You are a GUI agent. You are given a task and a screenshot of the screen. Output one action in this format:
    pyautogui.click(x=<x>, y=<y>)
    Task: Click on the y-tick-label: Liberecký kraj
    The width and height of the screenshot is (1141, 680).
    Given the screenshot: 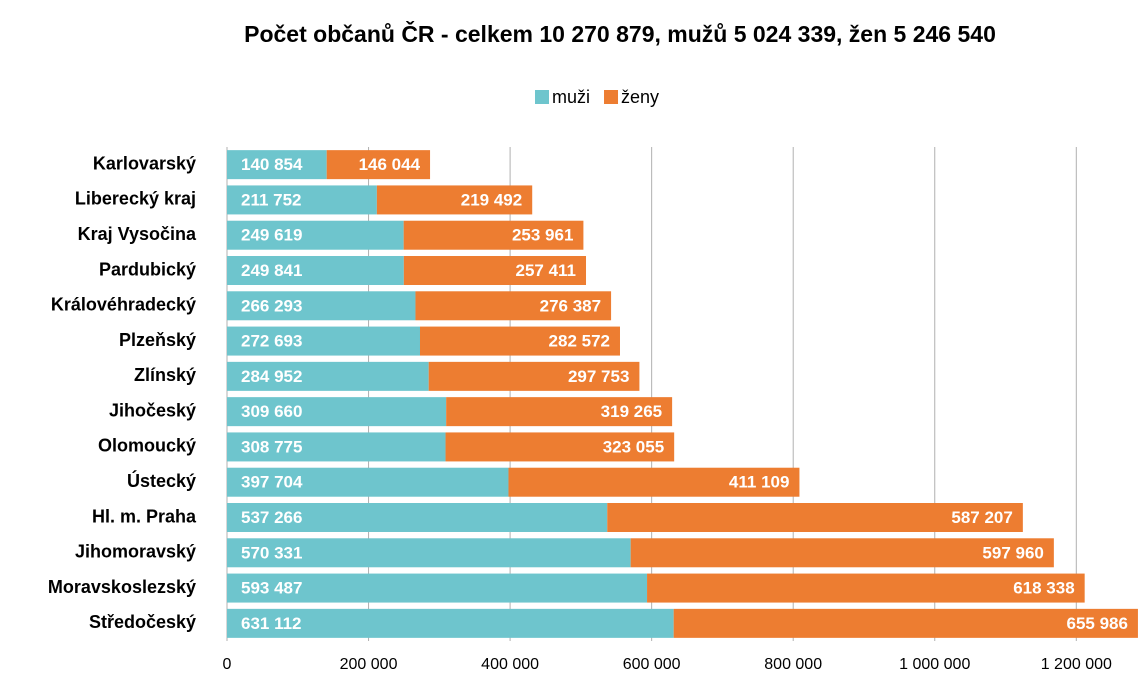 What is the action you would take?
    pyautogui.click(x=135, y=199)
    